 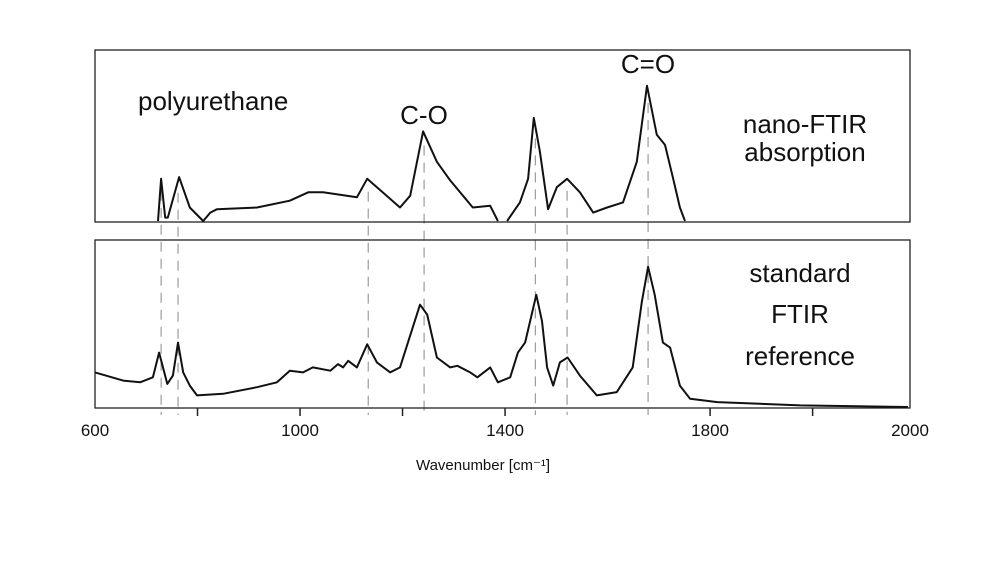 What do you see at coordinates (800, 314) in the screenshot?
I see `bottom-panel-label-line2: FTIR` at bounding box center [800, 314].